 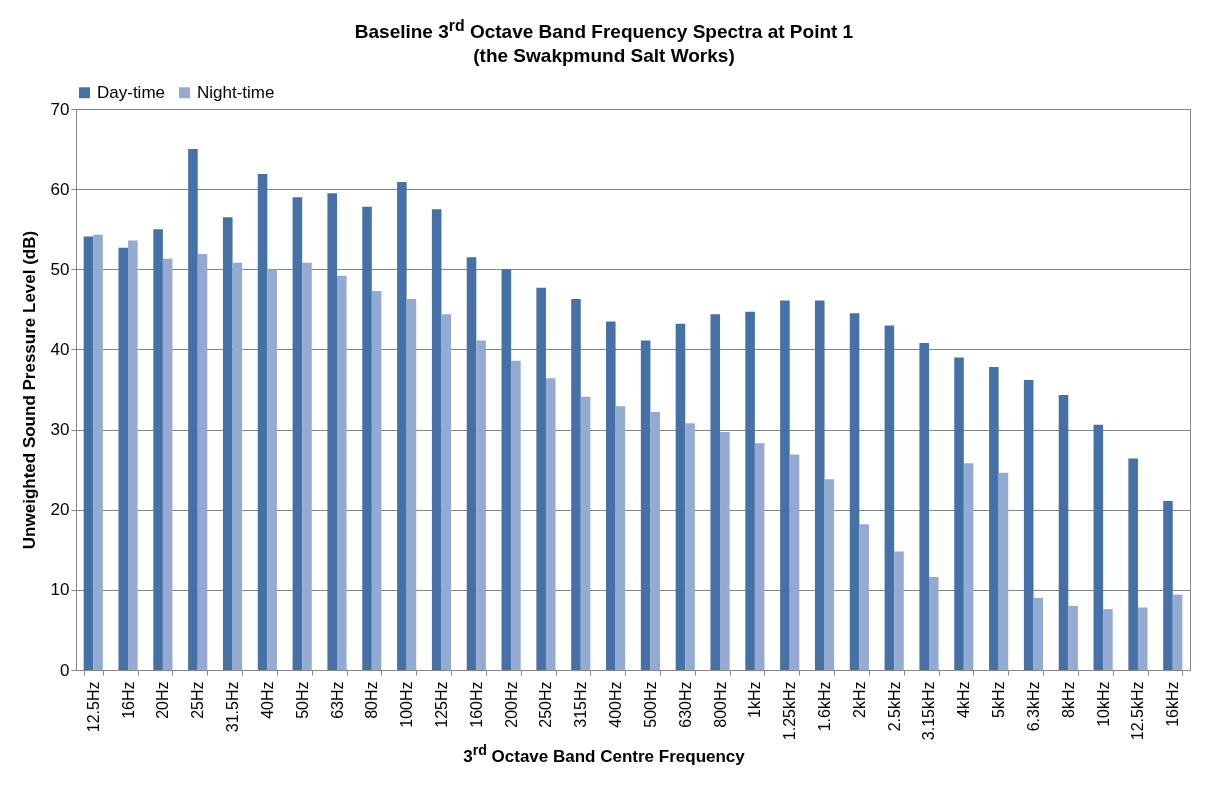 I want to click on y-tick-label: 40, so click(x=60, y=349).